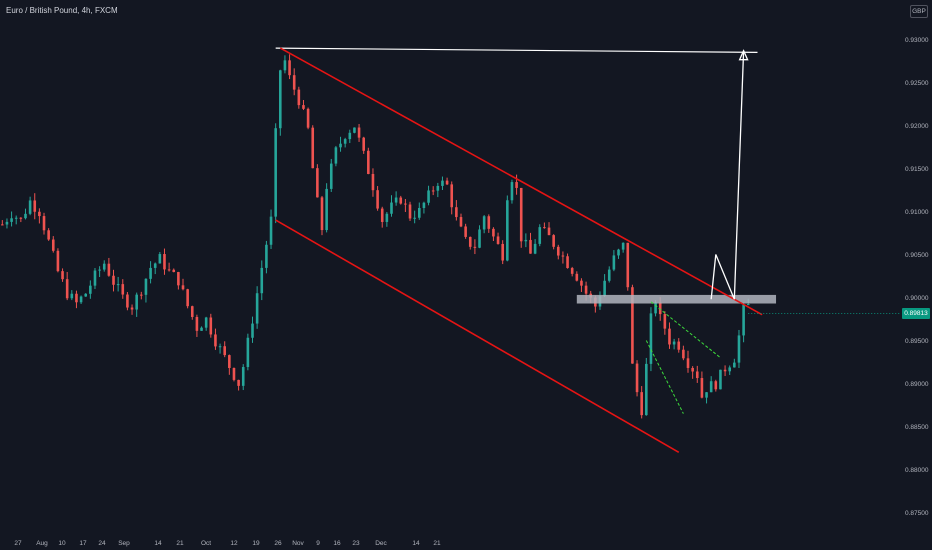  I want to click on y-tick-label: 0.93500, so click(917, 0).